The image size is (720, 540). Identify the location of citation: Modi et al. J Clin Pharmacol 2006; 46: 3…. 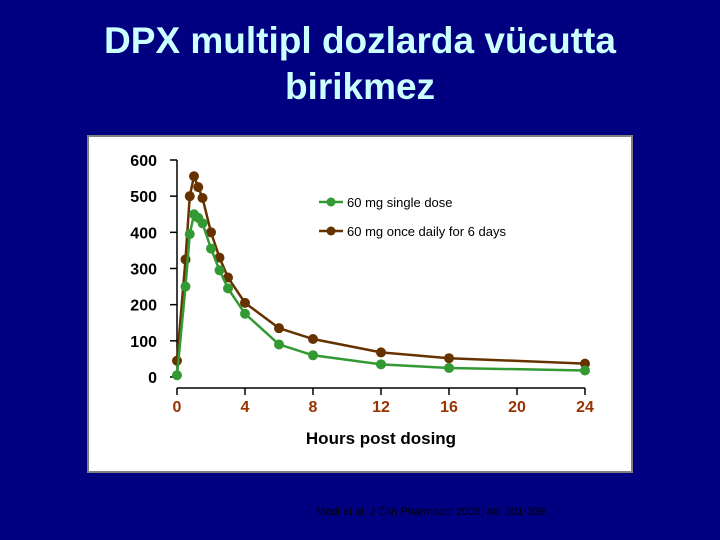
(431, 512).